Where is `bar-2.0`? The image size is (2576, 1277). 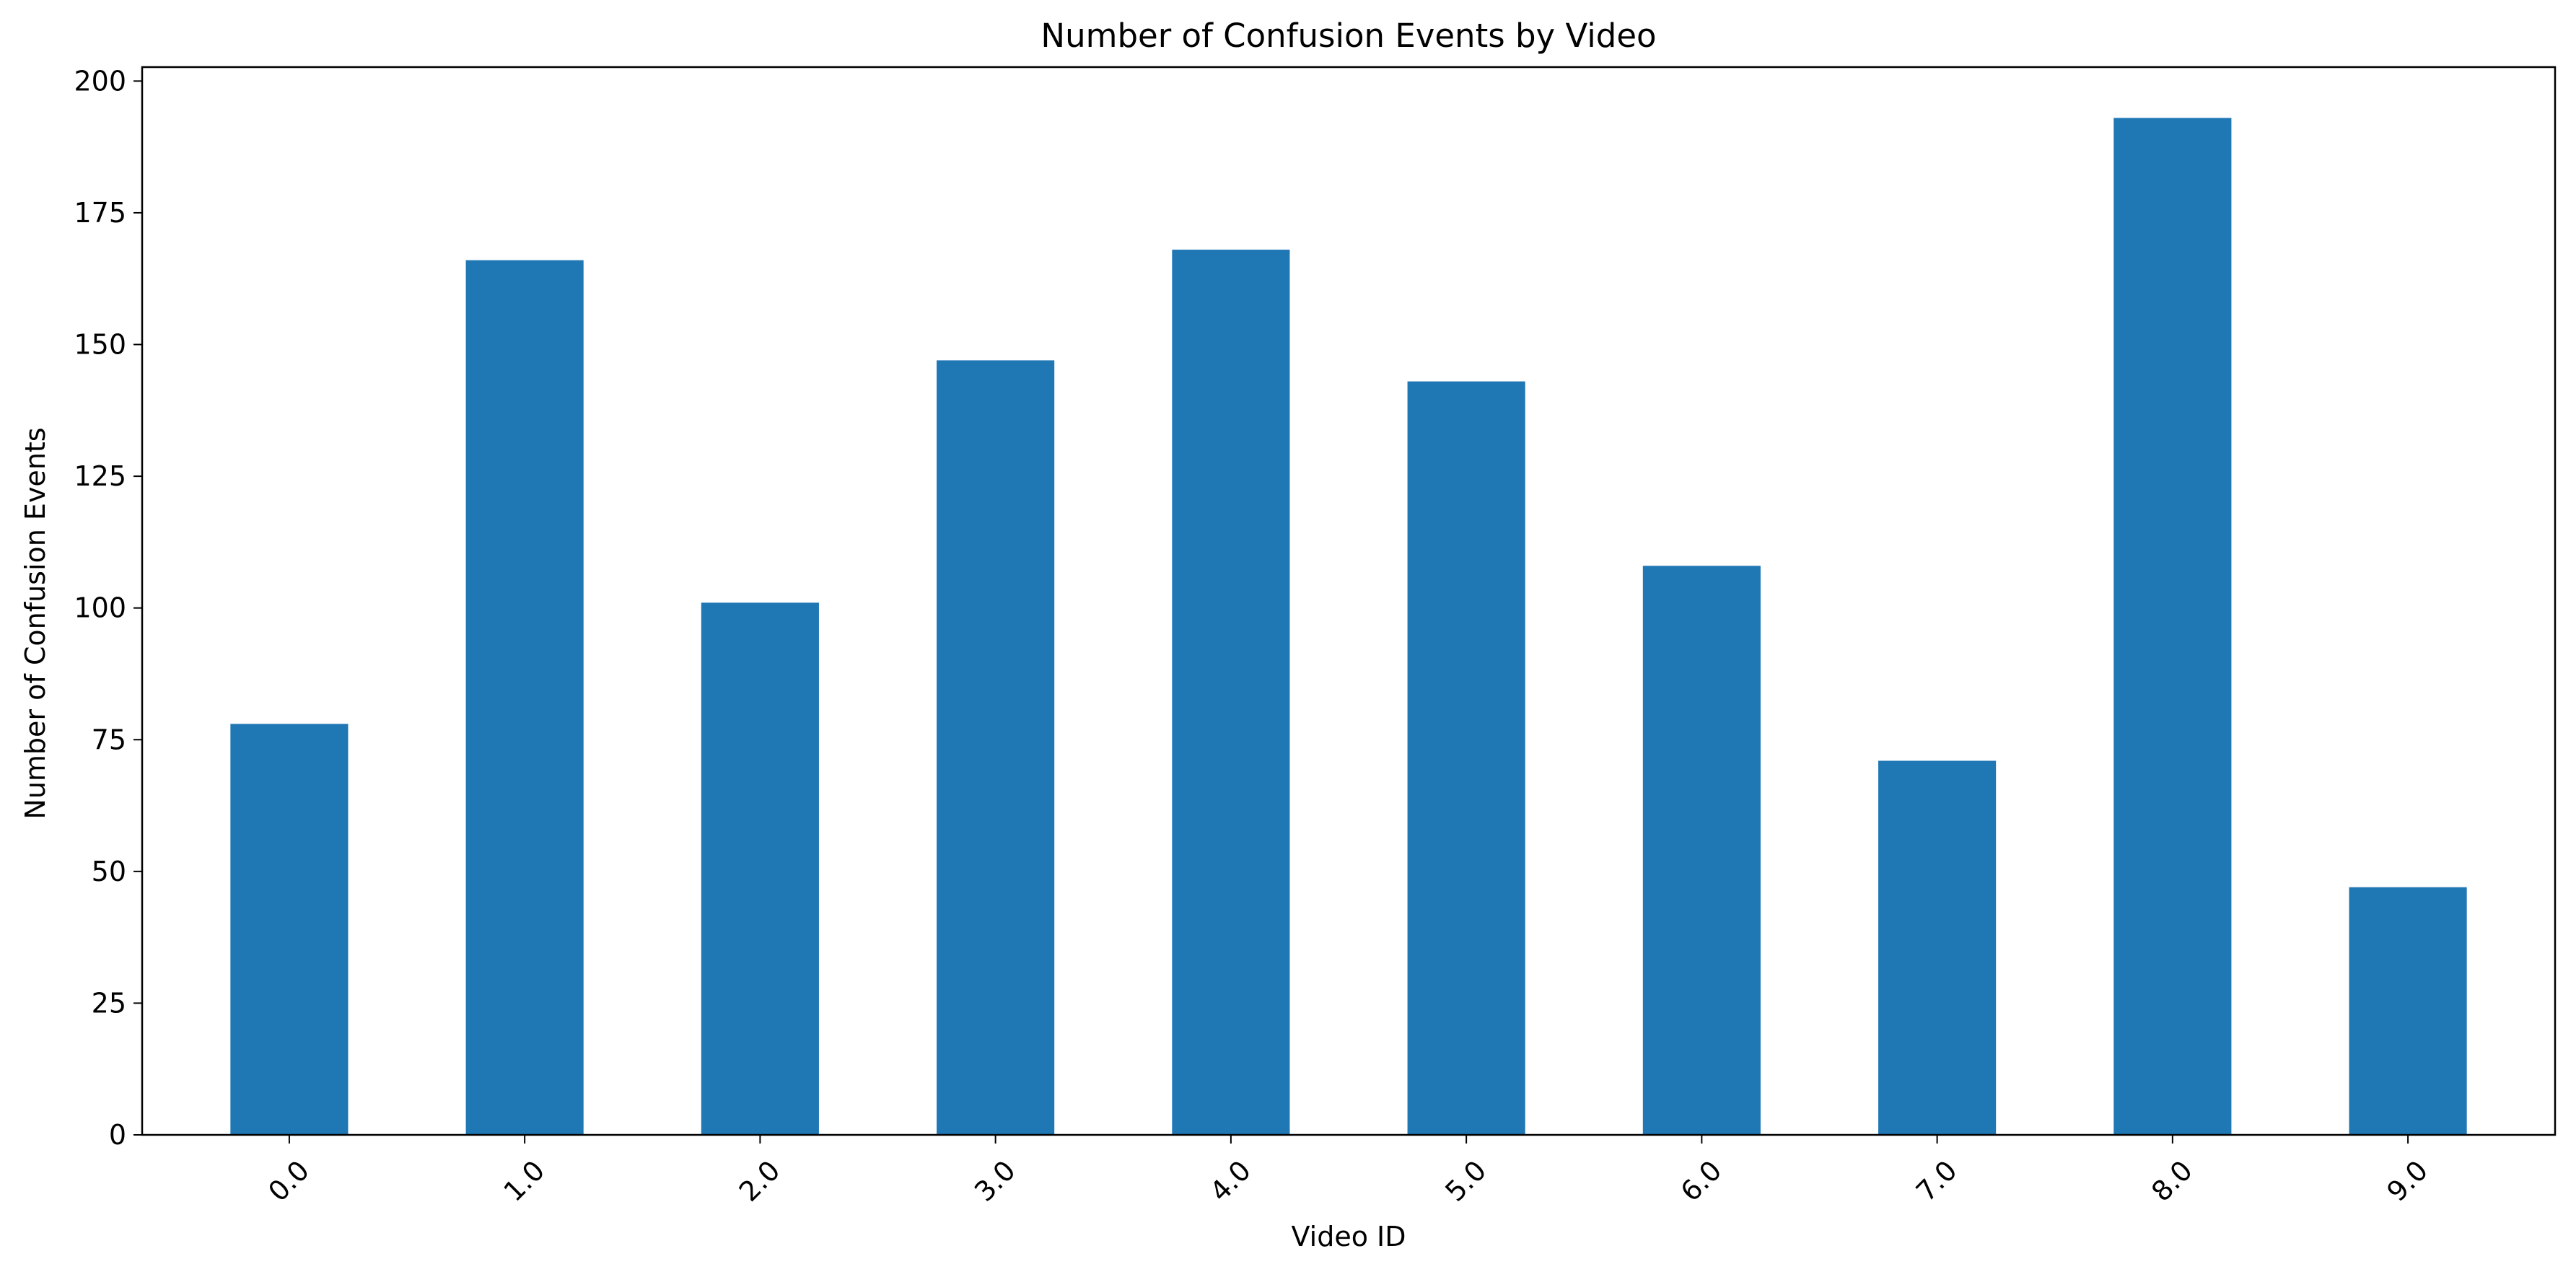 bar-2.0 is located at coordinates (760, 869).